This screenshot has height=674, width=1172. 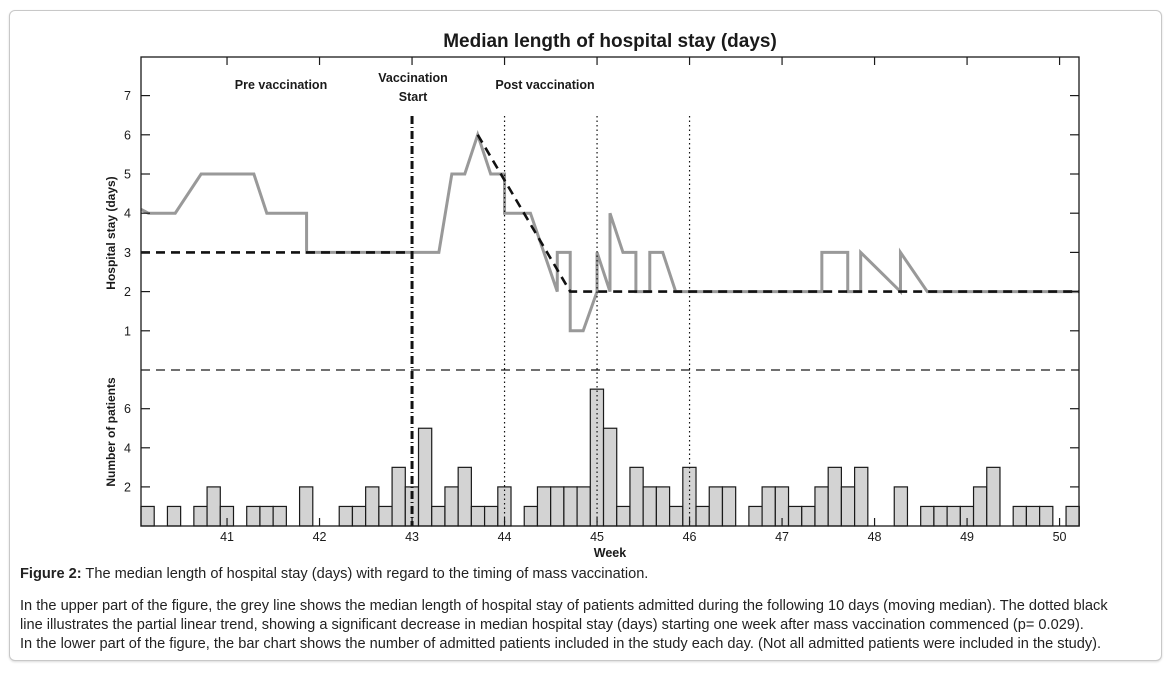 What do you see at coordinates (127, 135) in the screenshot?
I see `upper-y-tick-label: 6` at bounding box center [127, 135].